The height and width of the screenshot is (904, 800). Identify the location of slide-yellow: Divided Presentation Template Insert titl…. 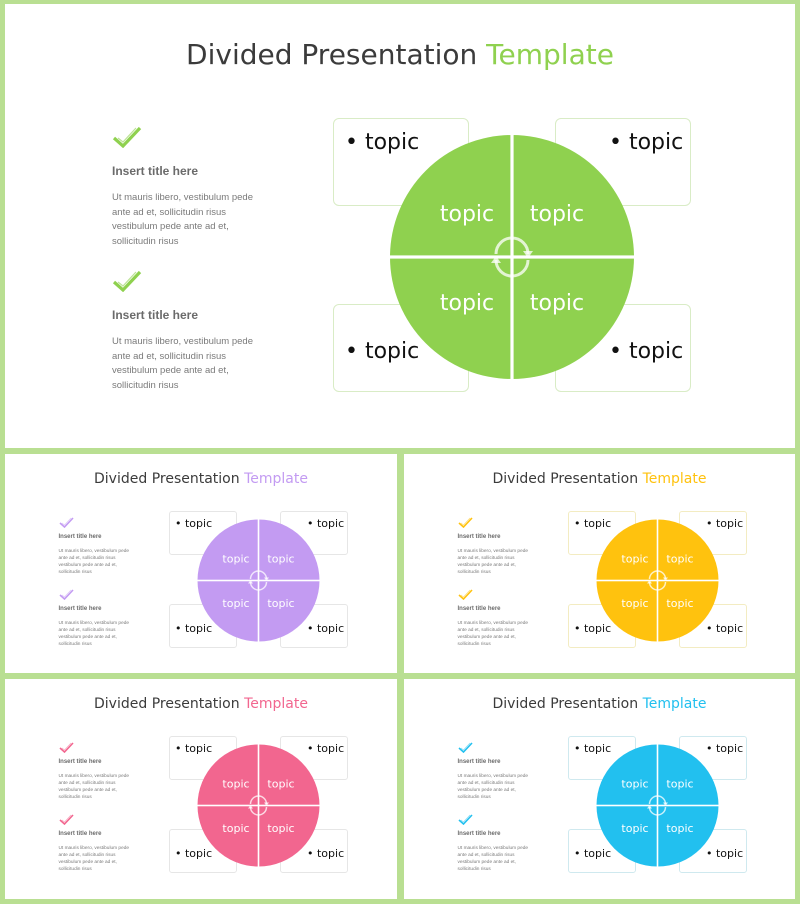
(599, 563).